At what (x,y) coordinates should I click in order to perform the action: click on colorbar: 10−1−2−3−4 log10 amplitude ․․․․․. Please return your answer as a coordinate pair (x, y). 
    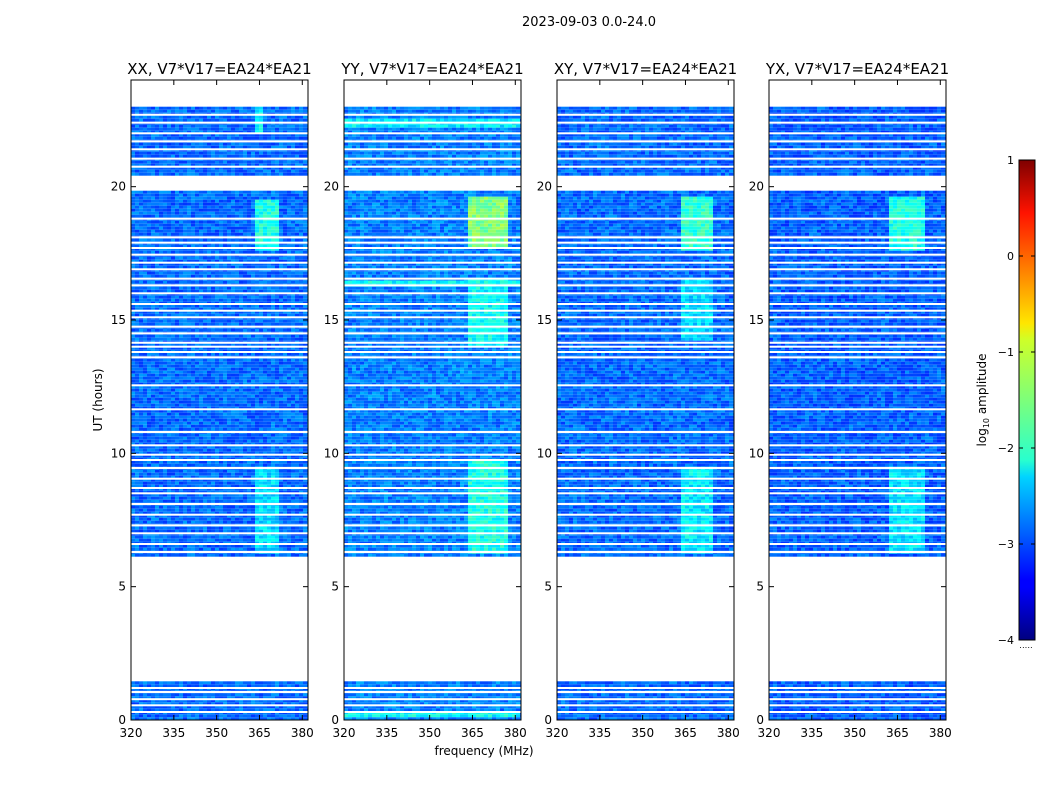
    Looking at the image, I should click on (1005, 402).